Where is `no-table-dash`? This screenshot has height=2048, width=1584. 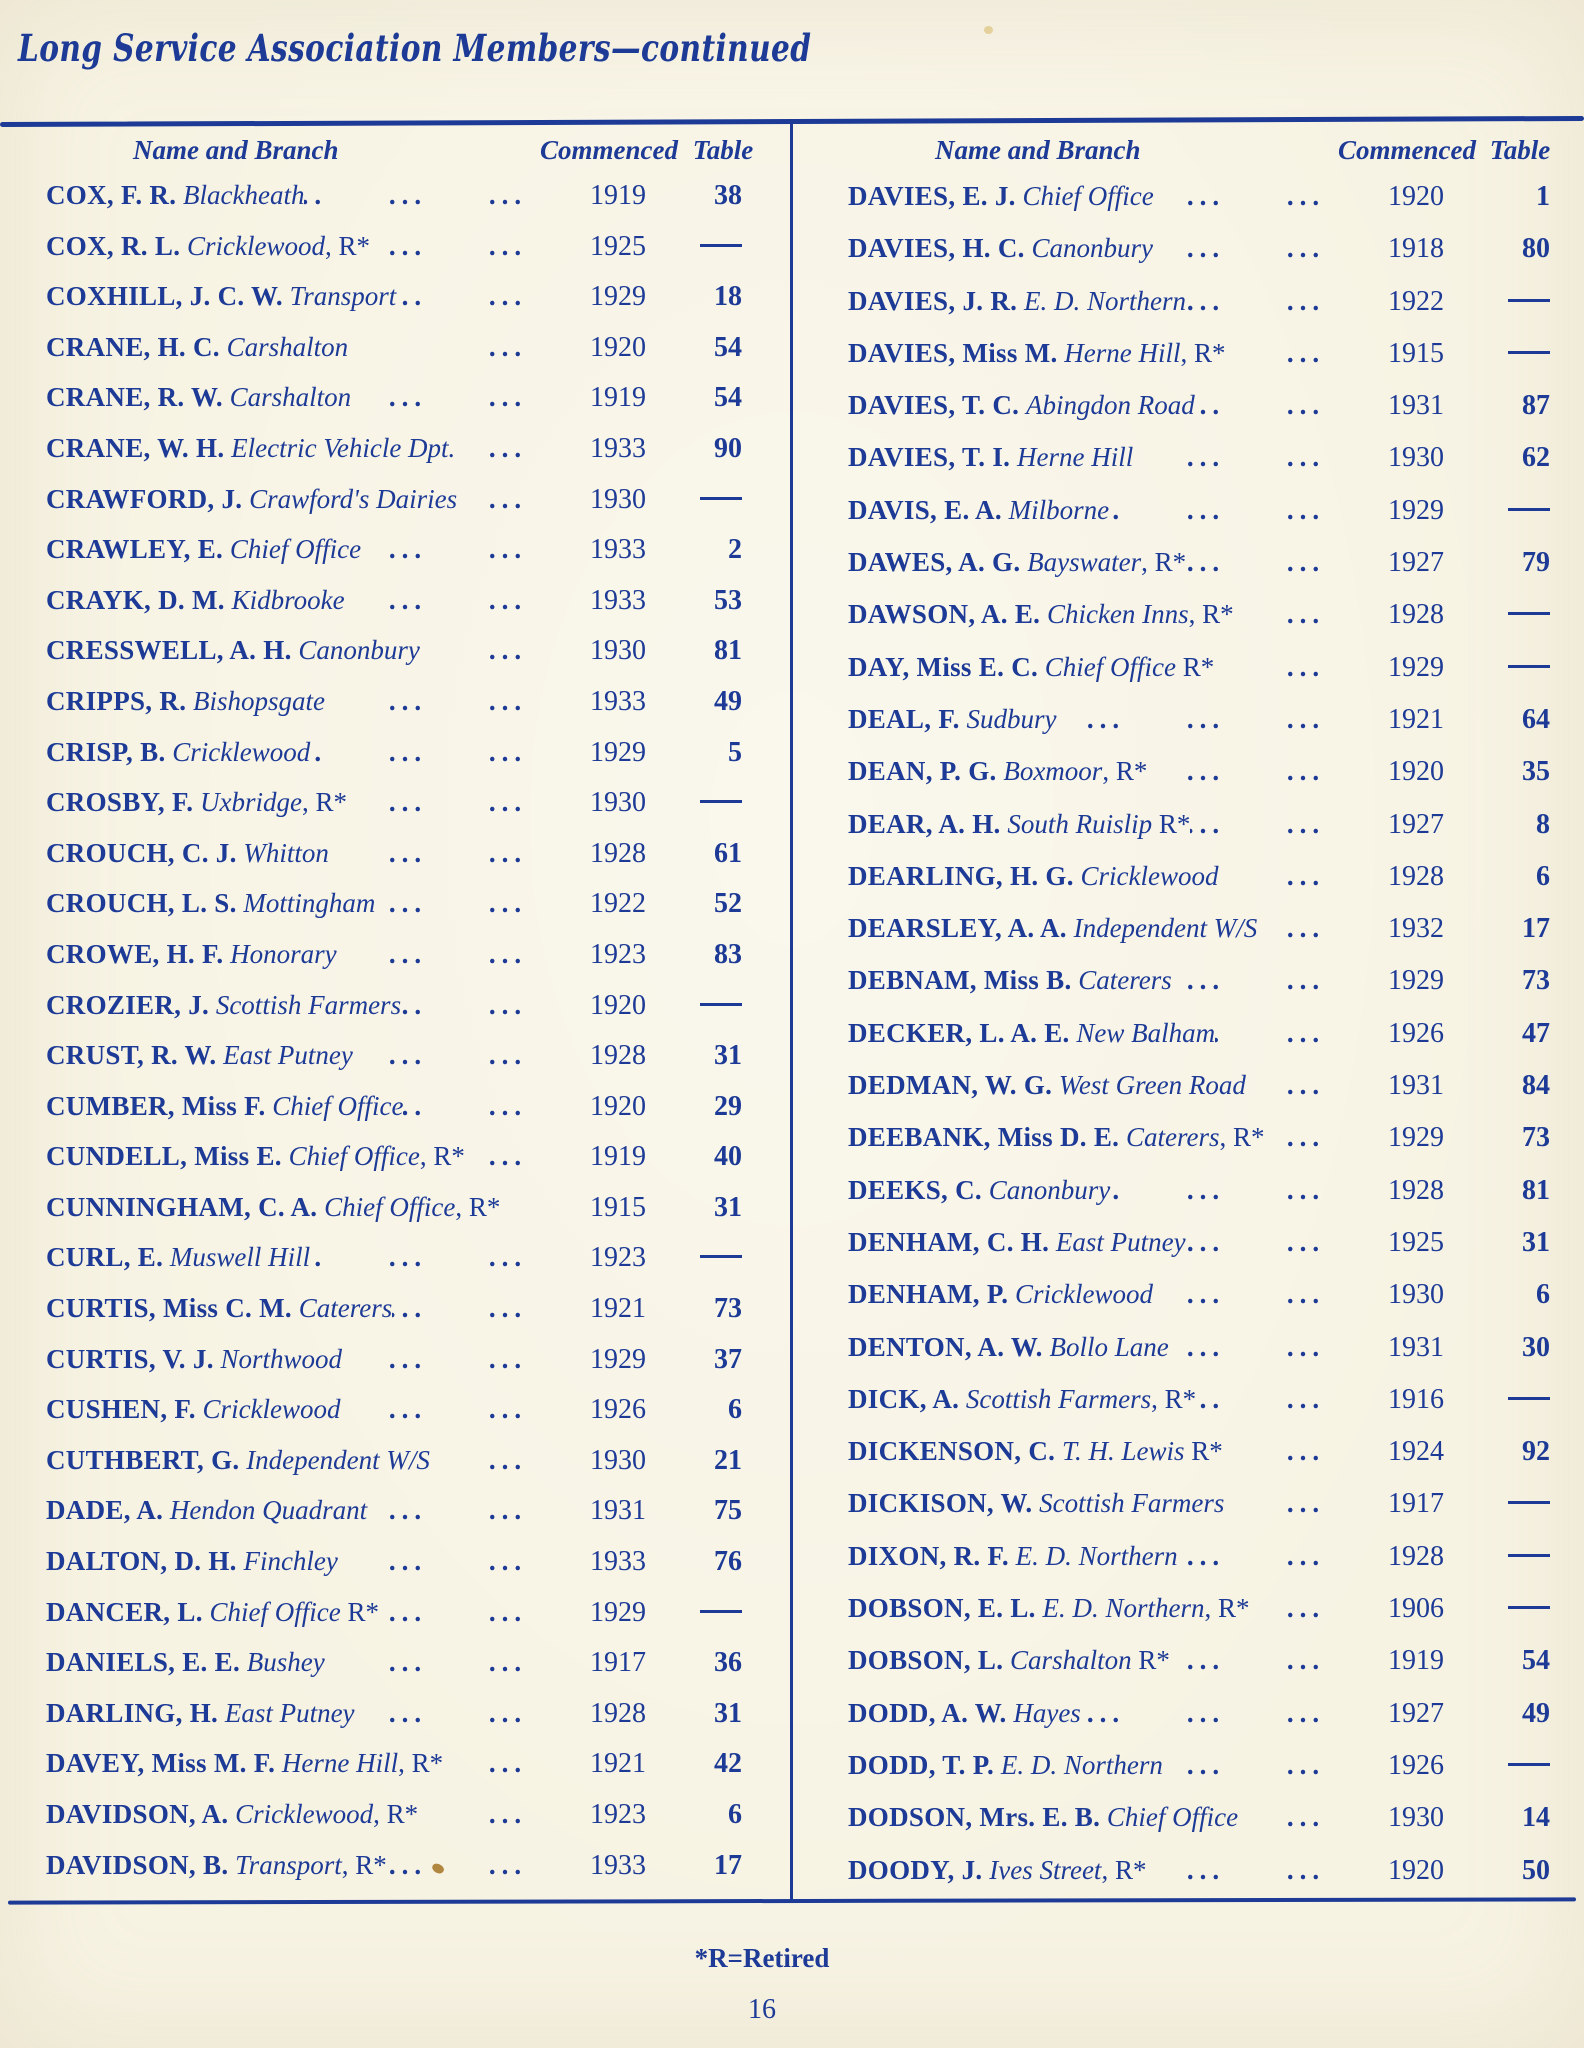
no-table-dash is located at coordinates (721, 802).